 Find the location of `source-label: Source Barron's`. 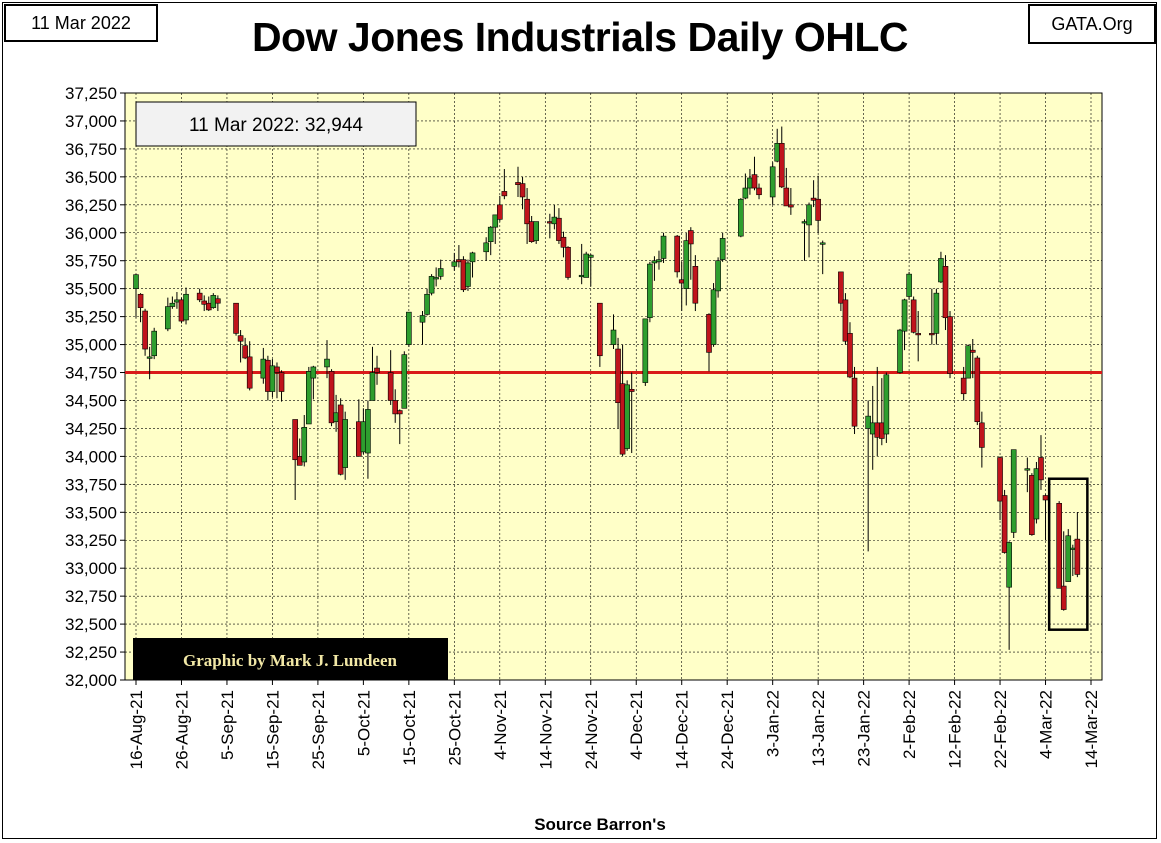

source-label: Source Barron's is located at coordinates (600, 824).